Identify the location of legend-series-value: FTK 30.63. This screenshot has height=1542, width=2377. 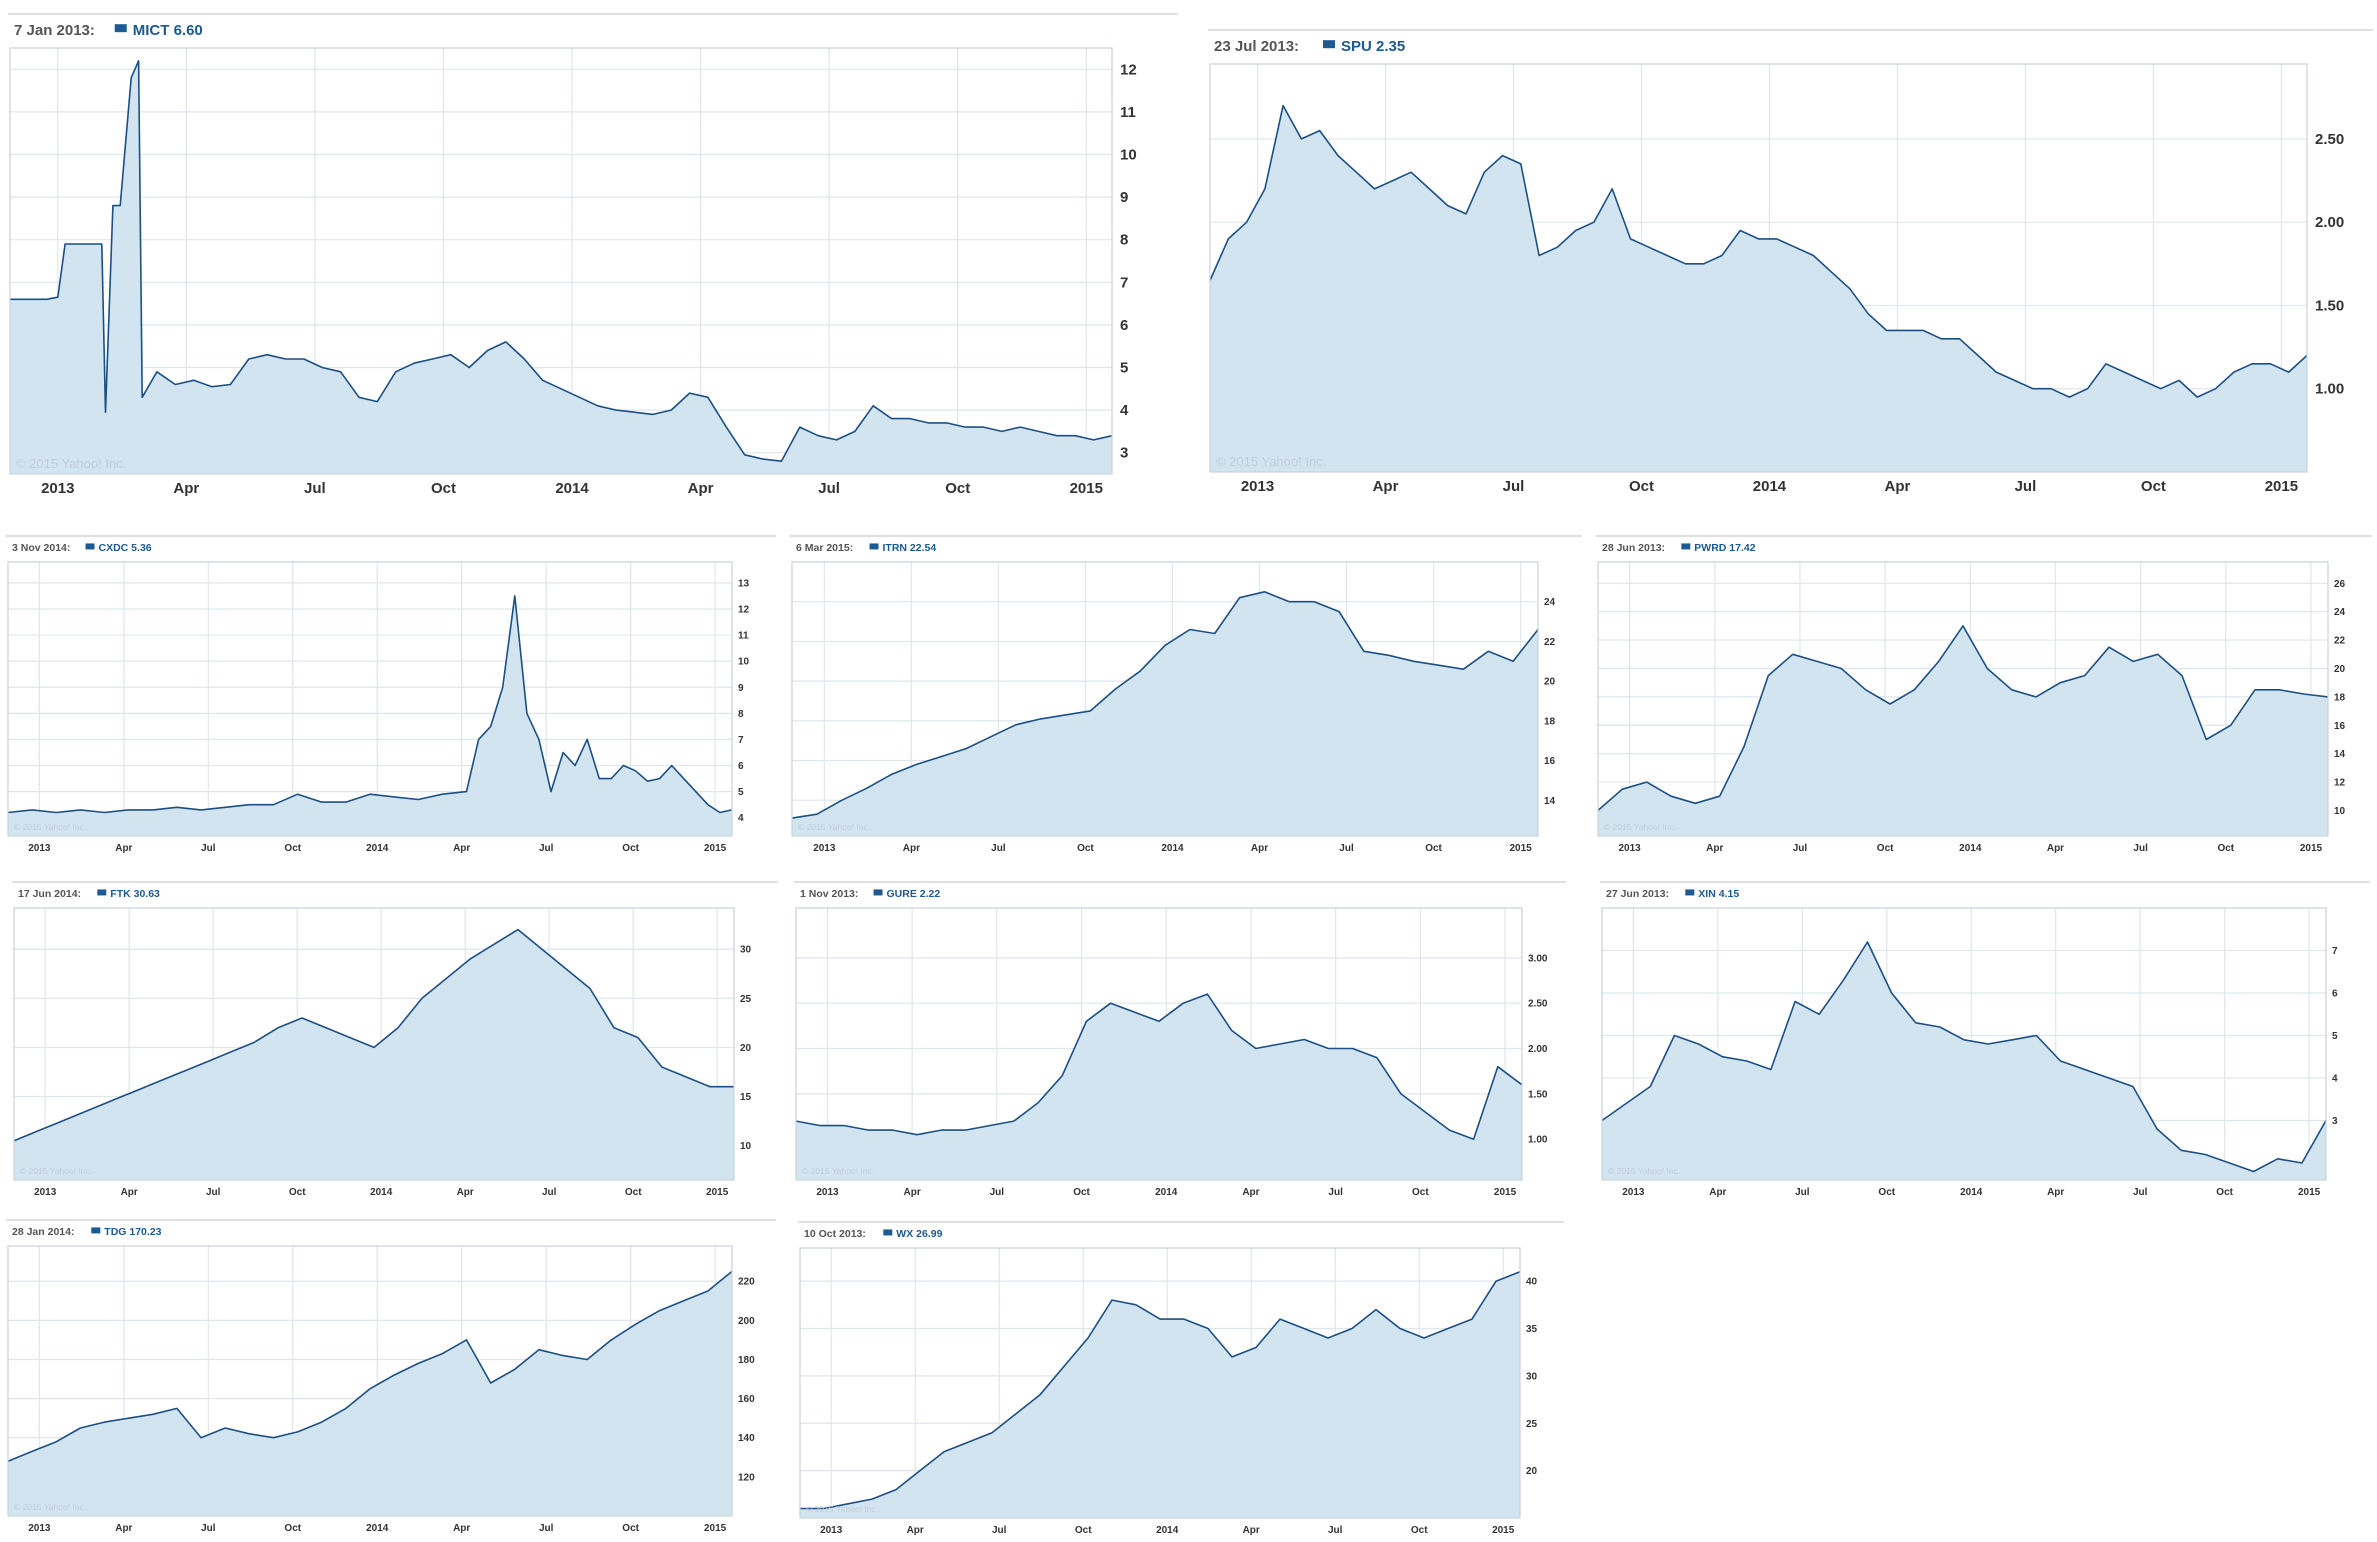
(135, 894).